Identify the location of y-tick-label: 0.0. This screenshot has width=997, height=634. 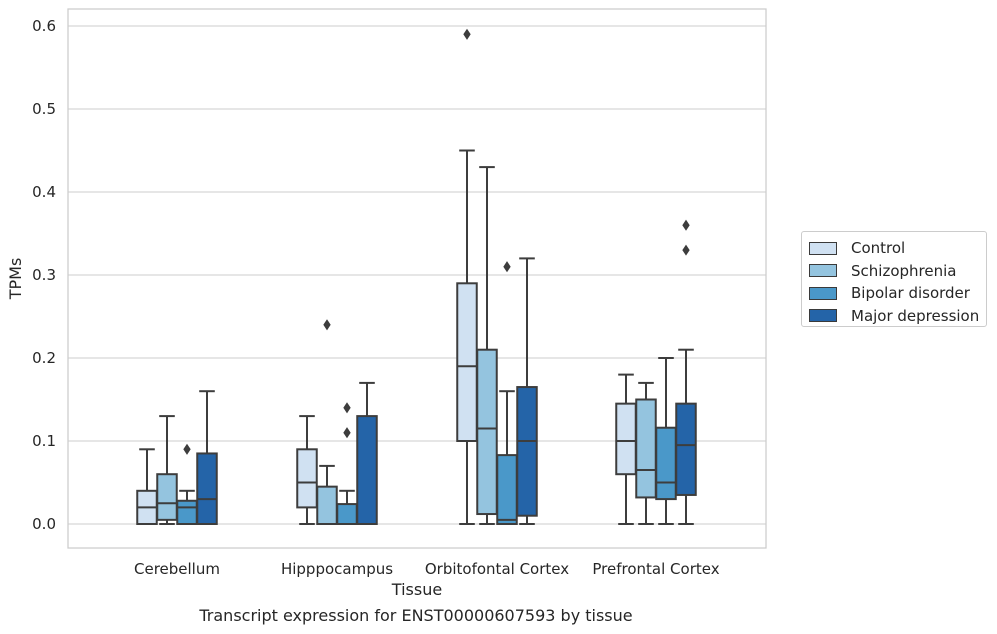
(44, 524).